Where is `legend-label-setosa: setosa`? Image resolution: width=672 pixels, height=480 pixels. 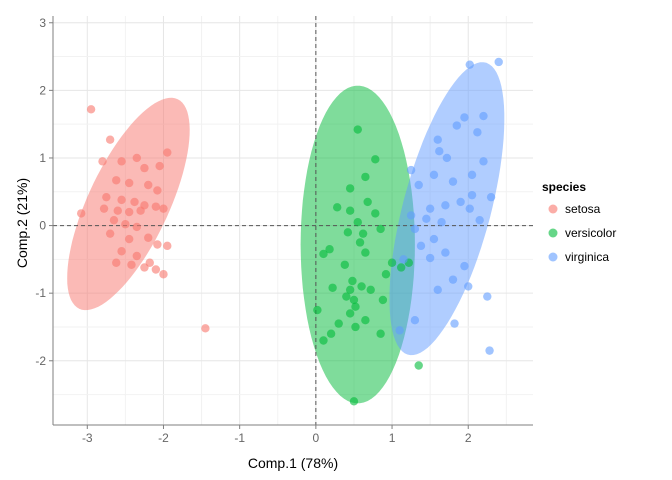
legend-label-setosa: setosa is located at coordinates (583, 209).